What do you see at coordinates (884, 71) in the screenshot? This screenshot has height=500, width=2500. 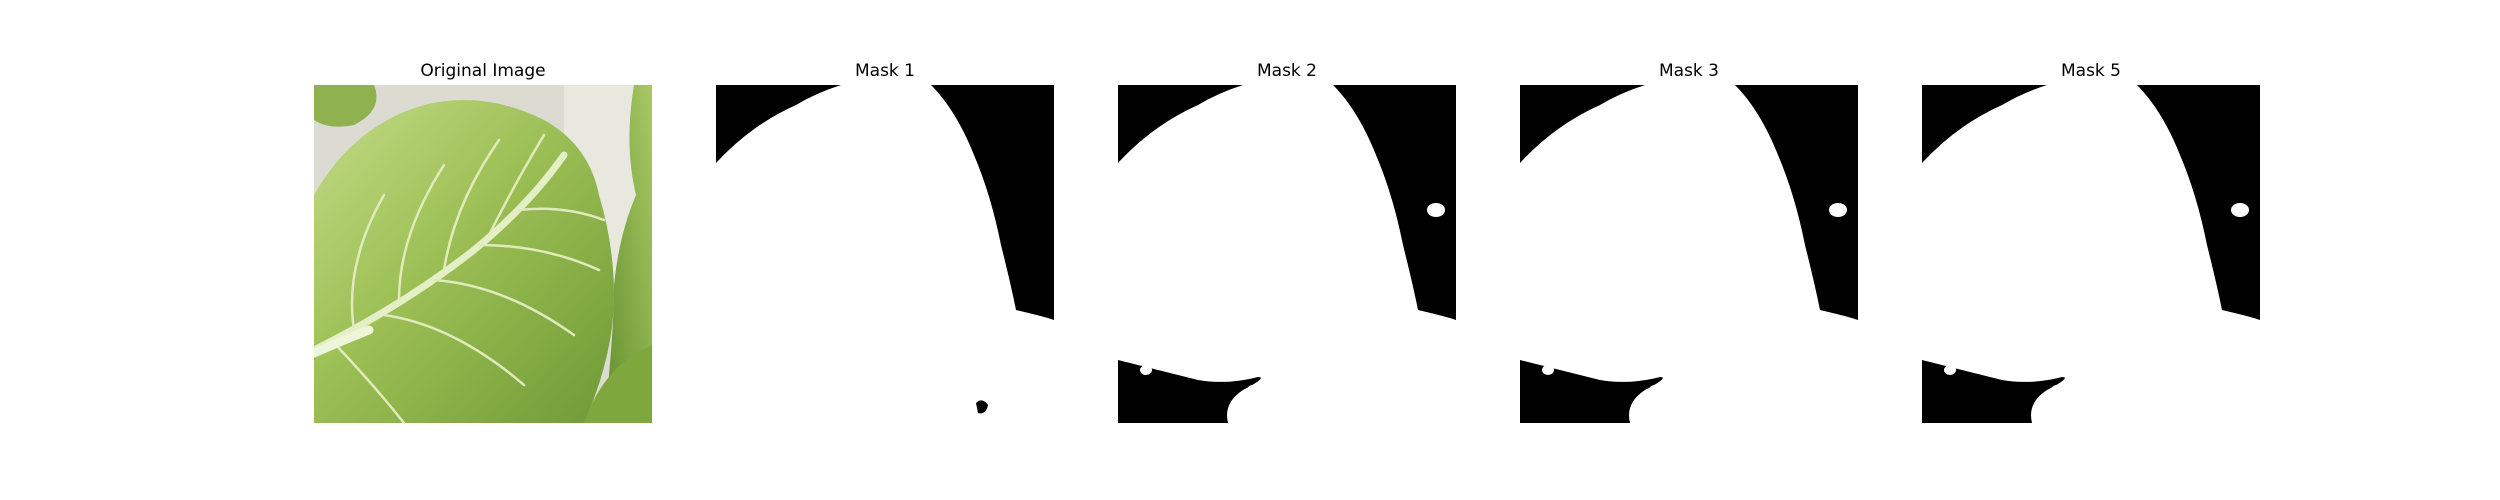 I see `panel-title: Mask 1` at bounding box center [884, 71].